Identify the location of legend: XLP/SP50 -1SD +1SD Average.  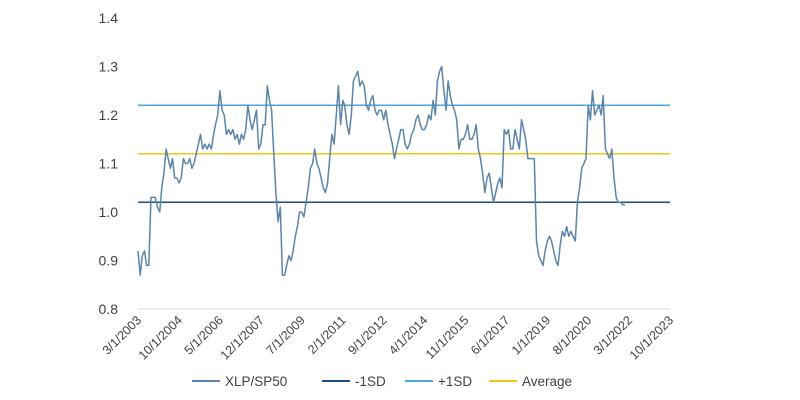
(382, 381).